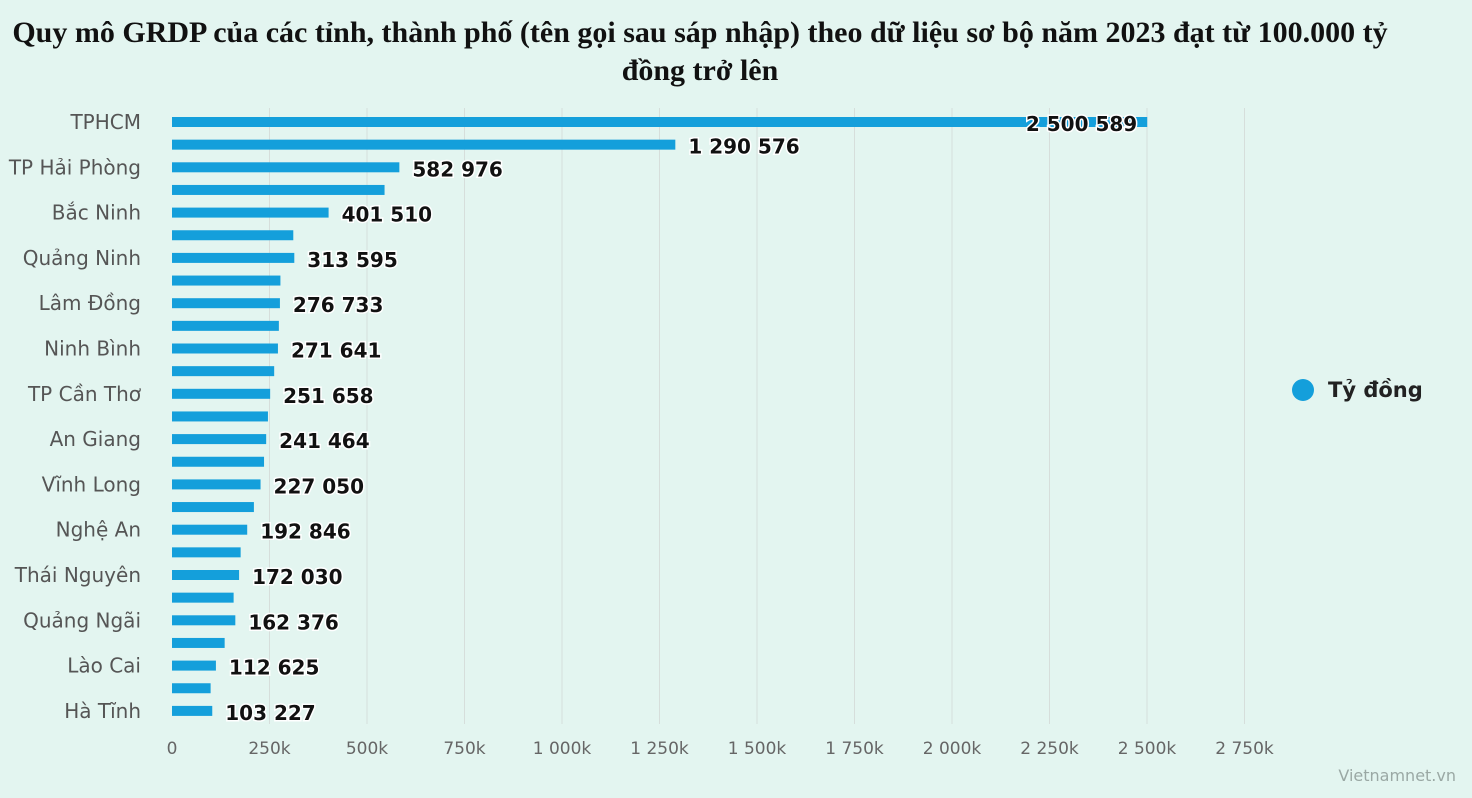  What do you see at coordinates (92, 349) in the screenshot?
I see `category-label: Ninh Bình` at bounding box center [92, 349].